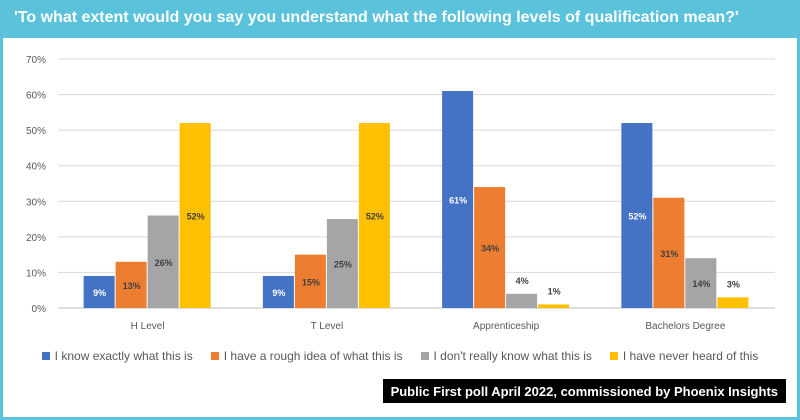 The width and height of the screenshot is (800, 420). I want to click on data-label: 15%, so click(311, 282).